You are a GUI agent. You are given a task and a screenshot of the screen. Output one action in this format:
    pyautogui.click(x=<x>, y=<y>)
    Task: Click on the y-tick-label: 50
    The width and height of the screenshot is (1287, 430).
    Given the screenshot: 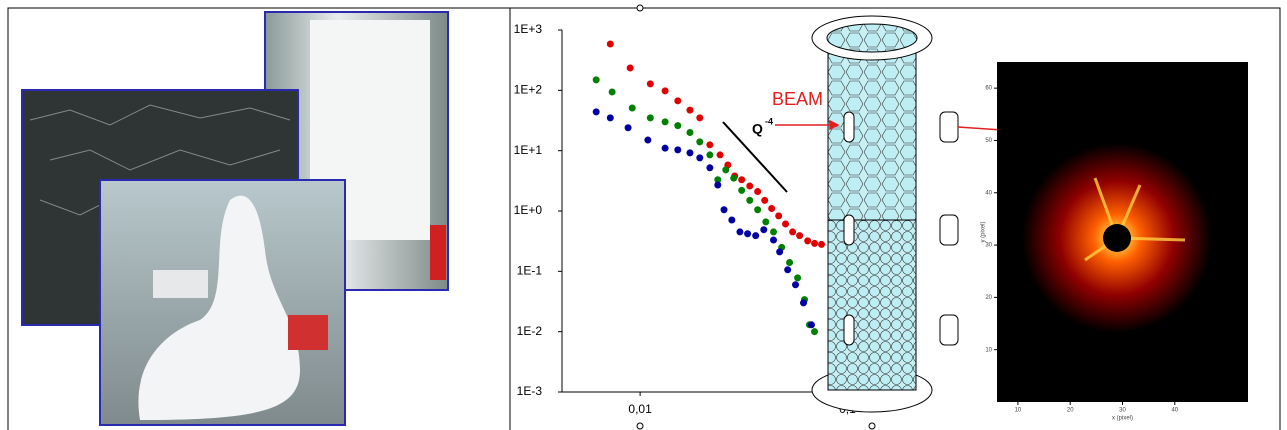 What is the action you would take?
    pyautogui.click(x=988, y=141)
    